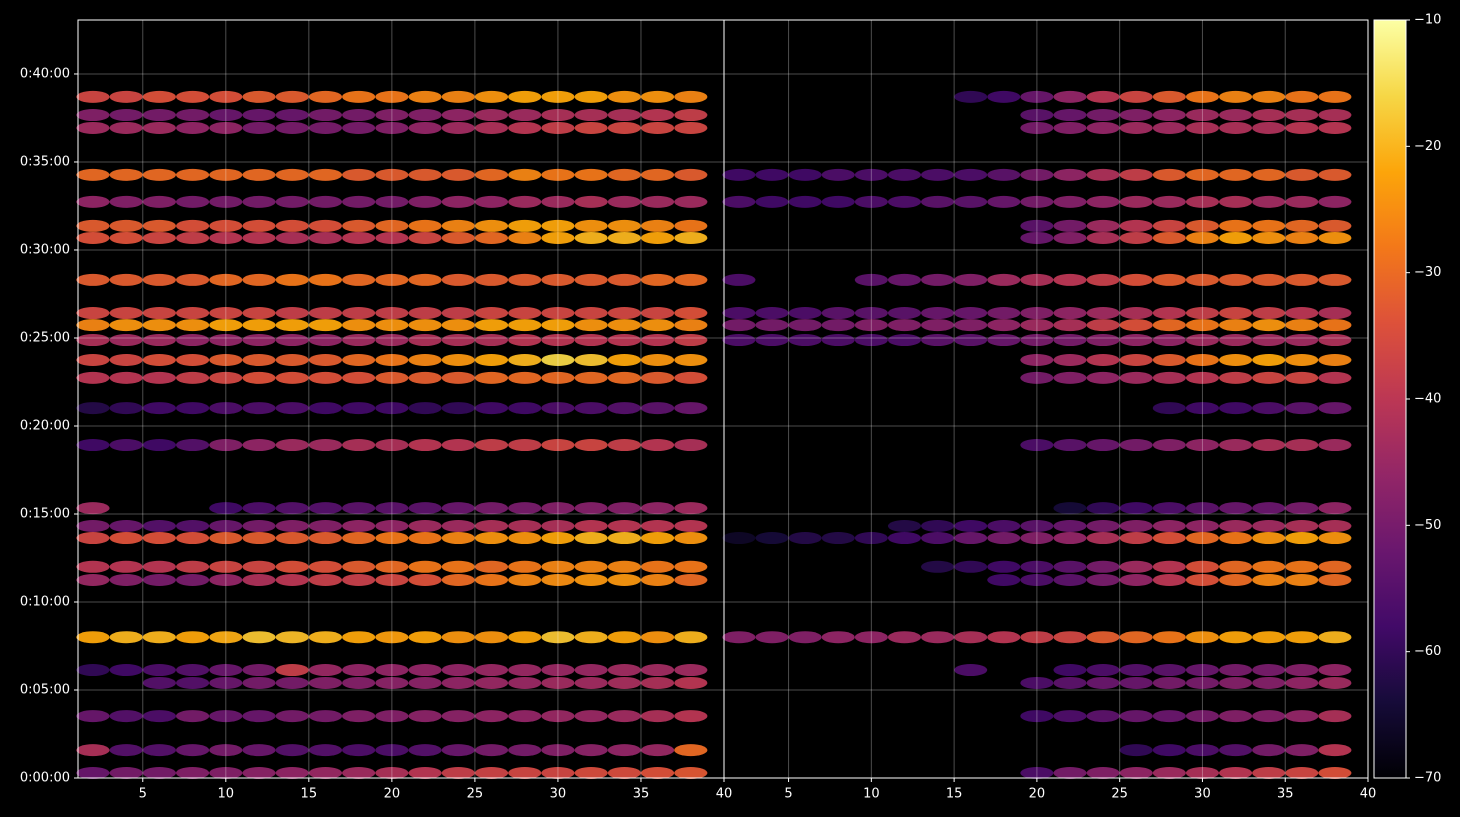 This screenshot has height=817, width=1460. Describe the element at coordinates (1427, 146) in the screenshot. I see `colorbar-tick-label: −20` at that location.